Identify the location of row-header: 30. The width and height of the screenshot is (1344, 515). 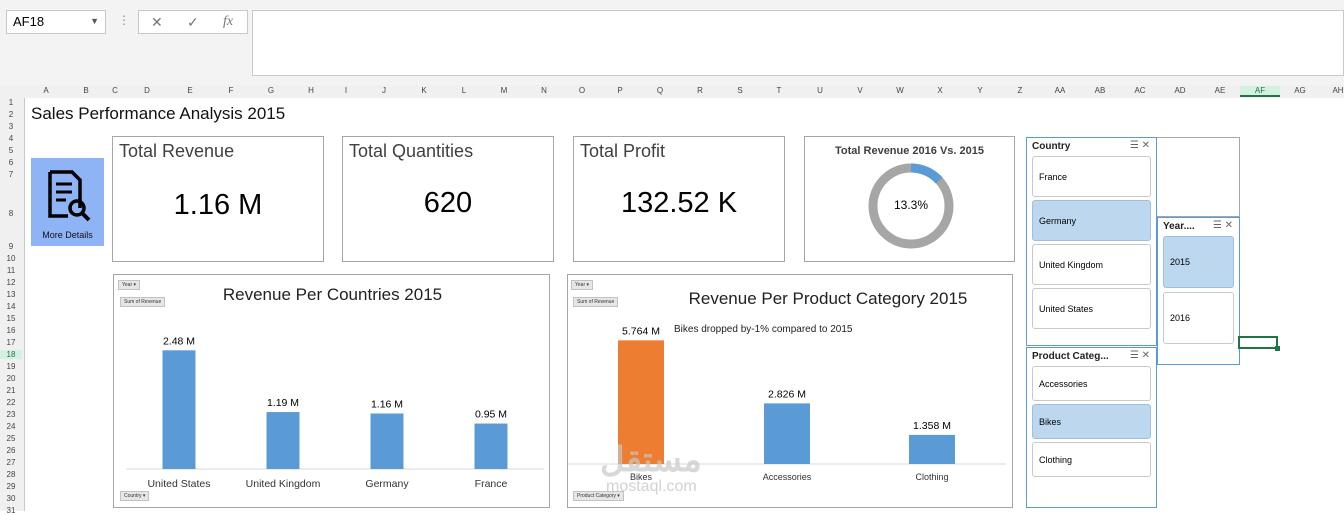
(11, 498).